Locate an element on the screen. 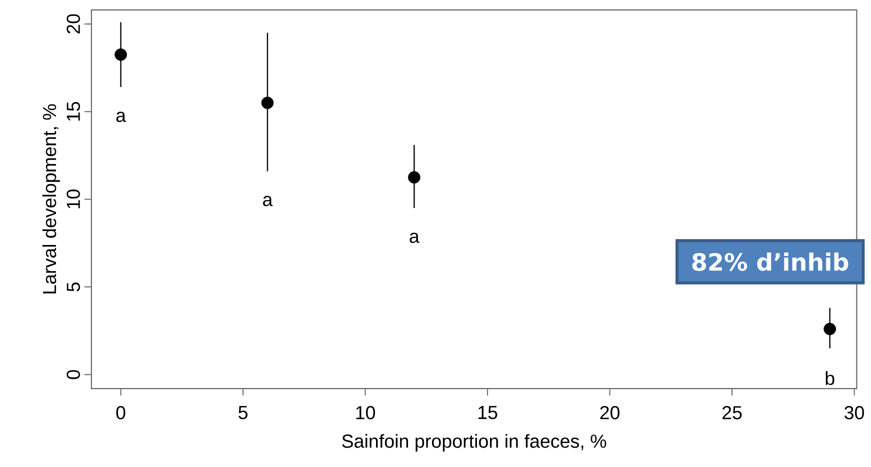  x-axis-title: Sainfoin proportion in faeces, % is located at coordinates (474, 443).